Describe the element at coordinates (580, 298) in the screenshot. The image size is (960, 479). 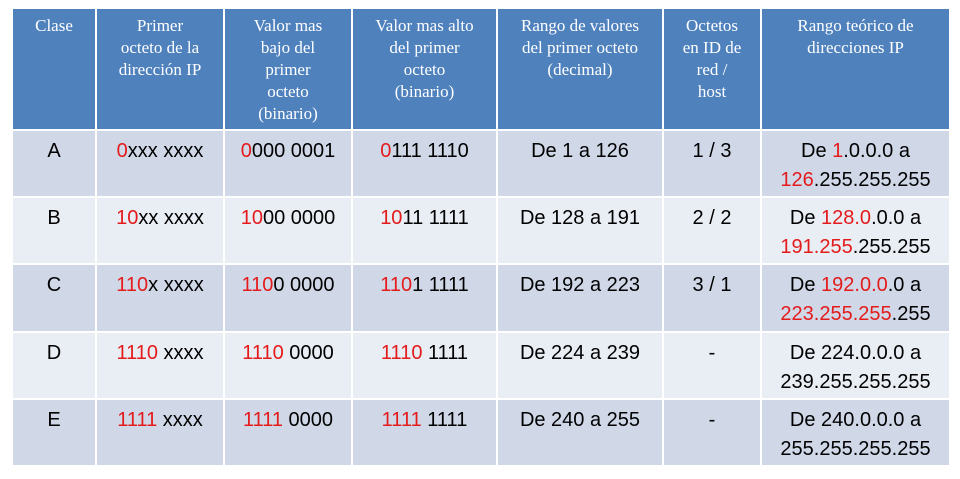
I see `cell-rango-decimal: De 192 a 223` at that location.